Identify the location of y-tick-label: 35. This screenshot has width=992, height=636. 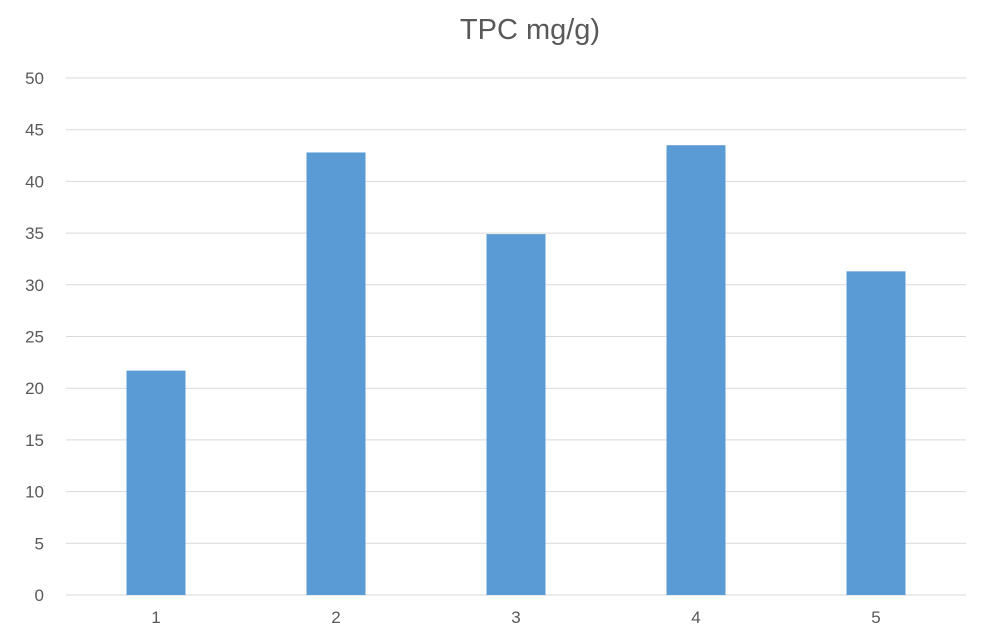
(34, 233).